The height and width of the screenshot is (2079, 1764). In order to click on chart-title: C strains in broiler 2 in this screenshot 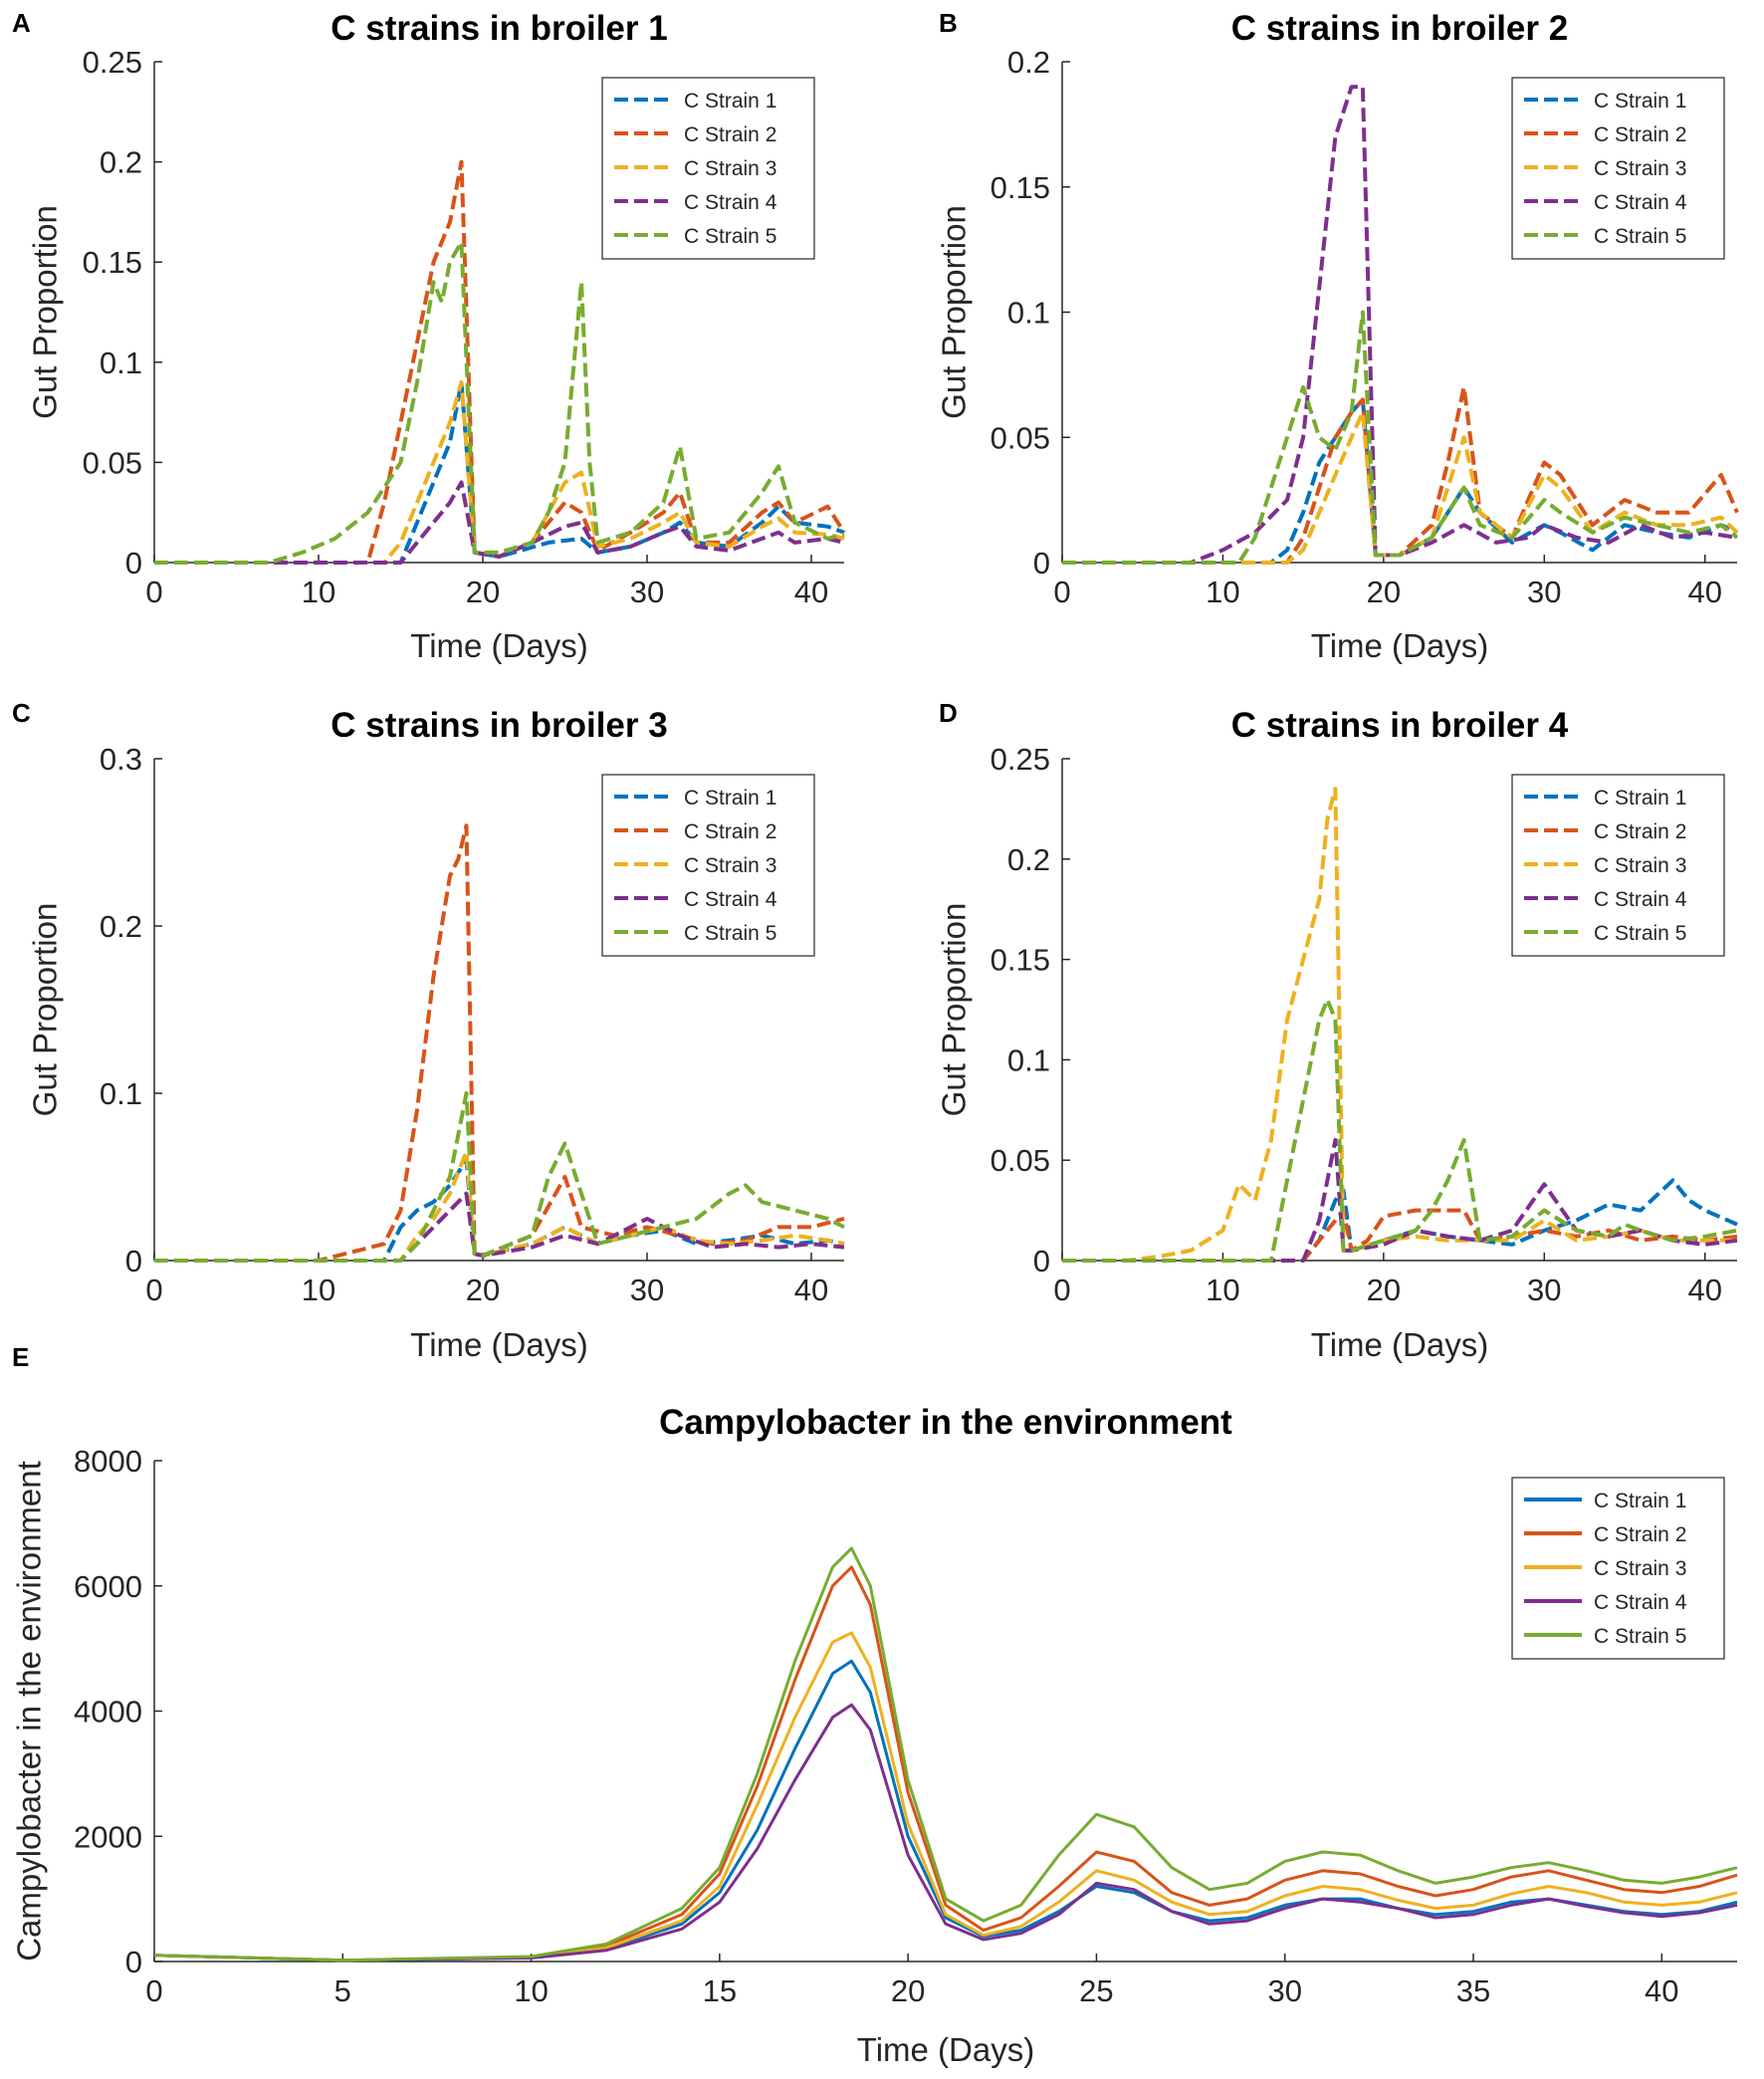, I will do `click(1399, 28)`.